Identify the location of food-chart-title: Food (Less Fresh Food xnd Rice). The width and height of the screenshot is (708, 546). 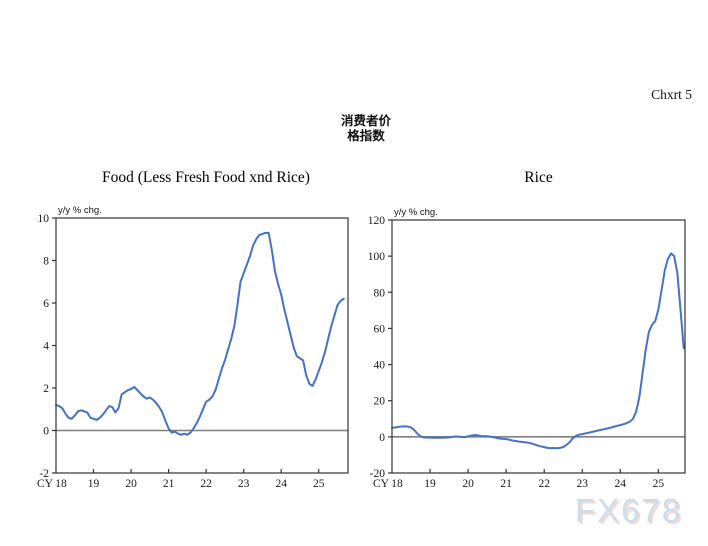
(206, 177).